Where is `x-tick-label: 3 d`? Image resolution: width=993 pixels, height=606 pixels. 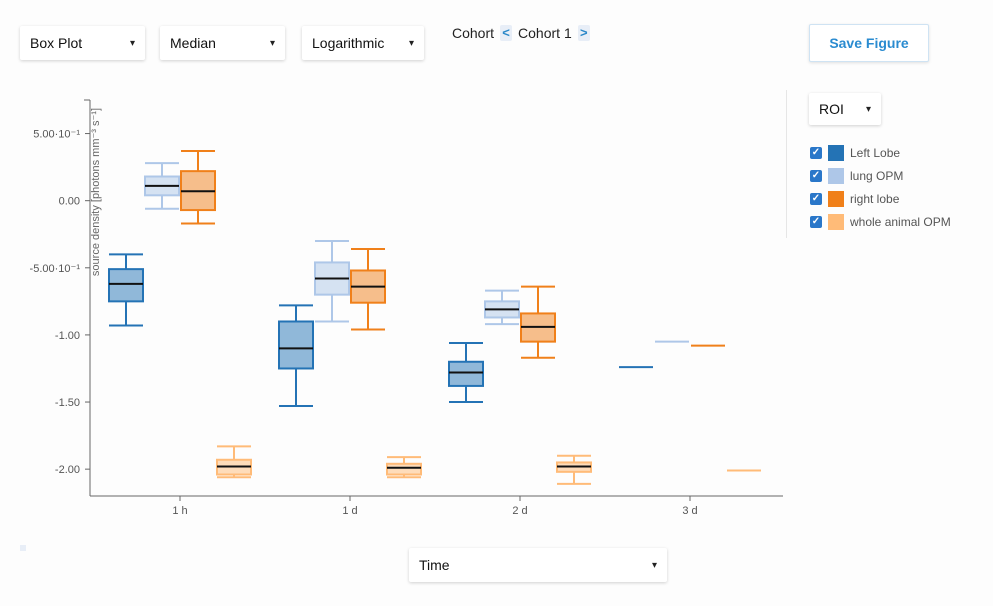
x-tick-label: 3 d is located at coordinates (689, 511).